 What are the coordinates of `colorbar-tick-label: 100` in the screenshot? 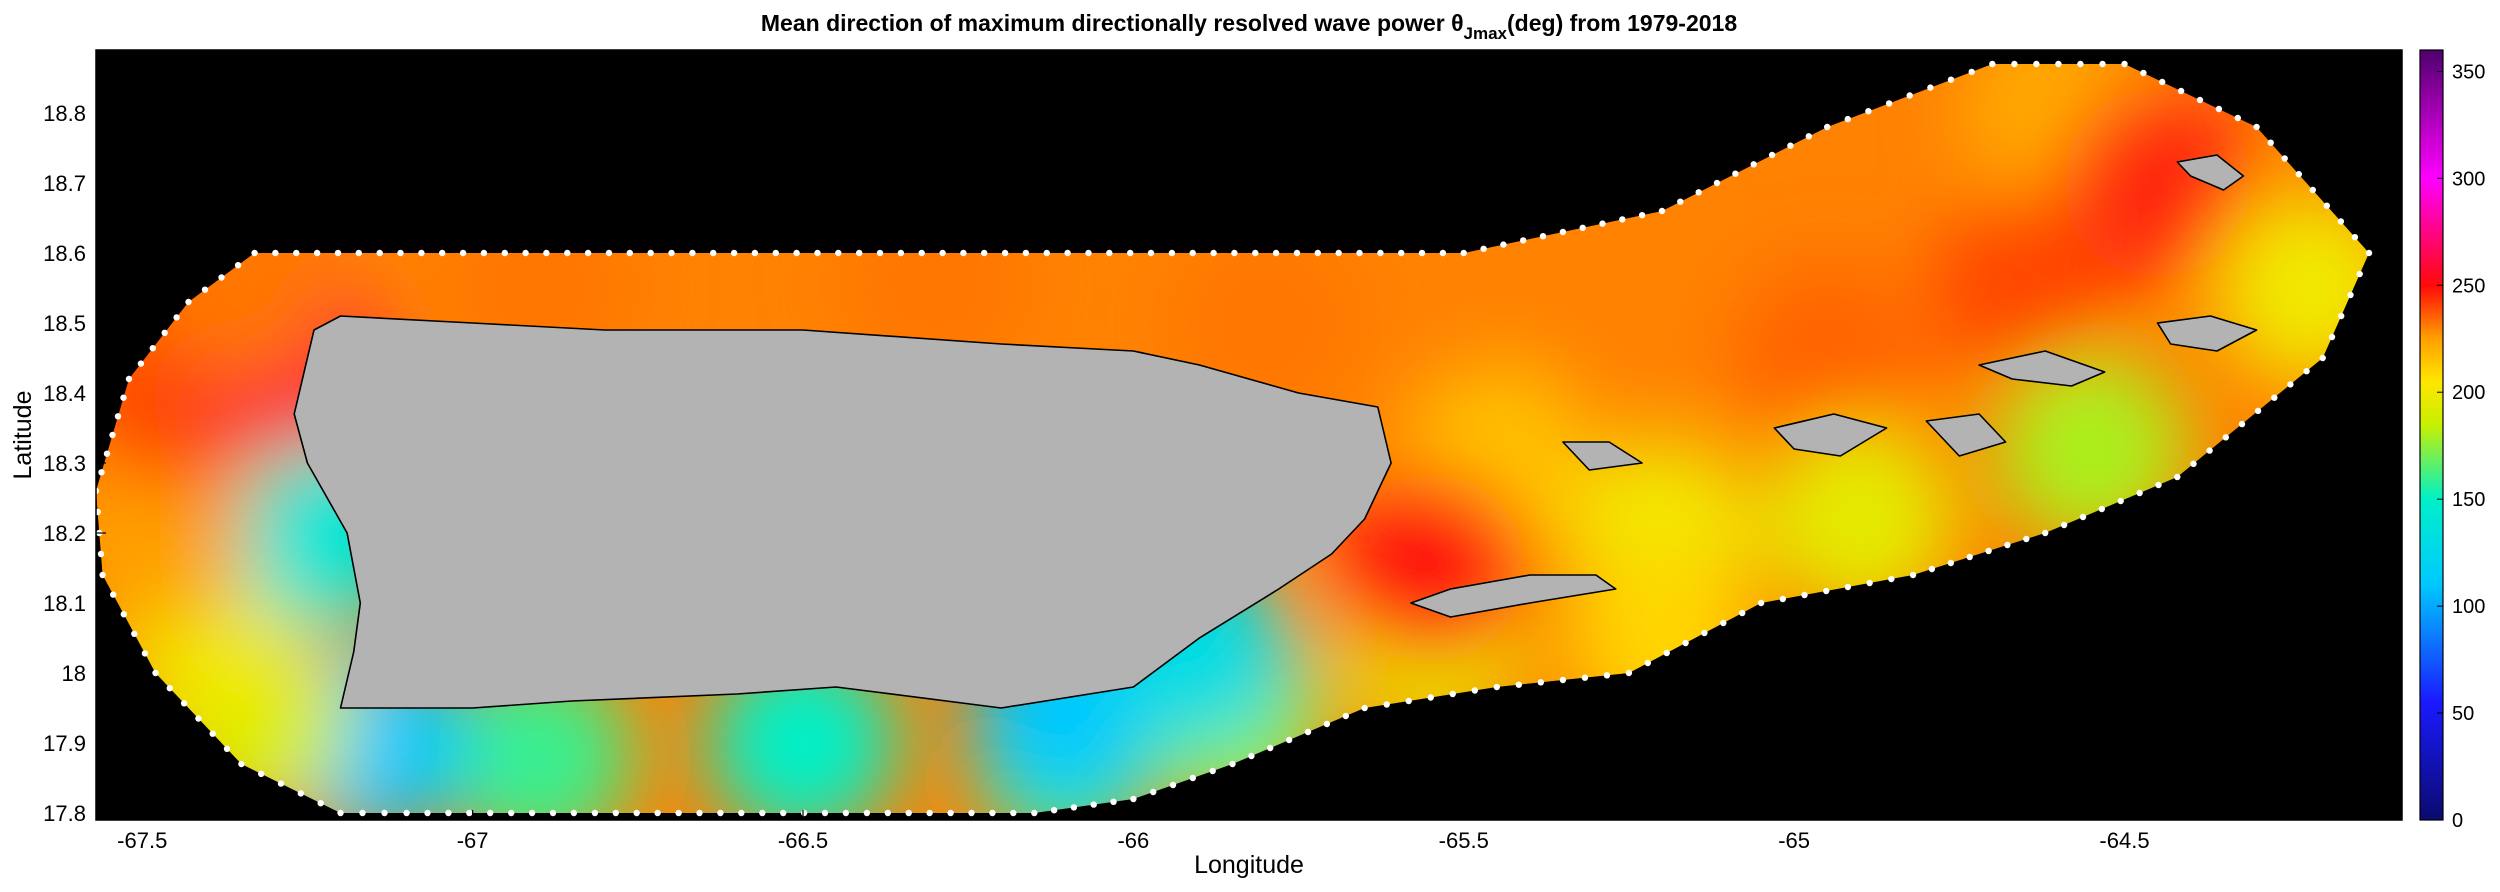 It's located at (2468, 607).